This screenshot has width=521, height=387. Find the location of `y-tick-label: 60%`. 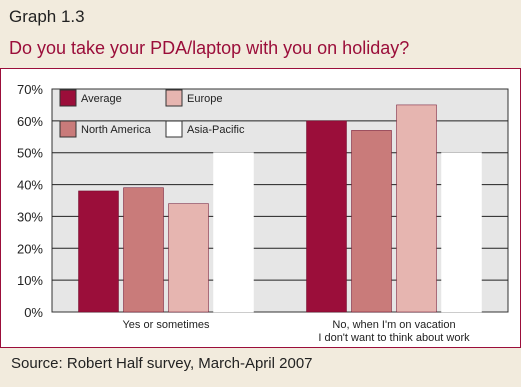

y-tick-label: 60% is located at coordinates (30, 121).